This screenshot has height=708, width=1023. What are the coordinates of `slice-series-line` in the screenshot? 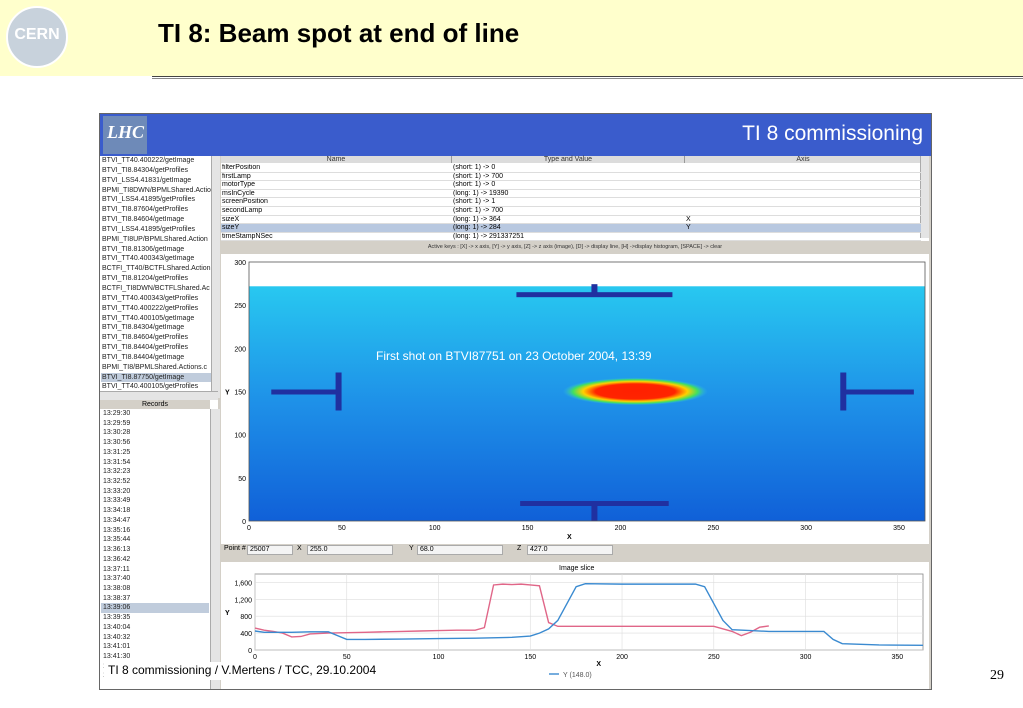 It's located at (589, 615).